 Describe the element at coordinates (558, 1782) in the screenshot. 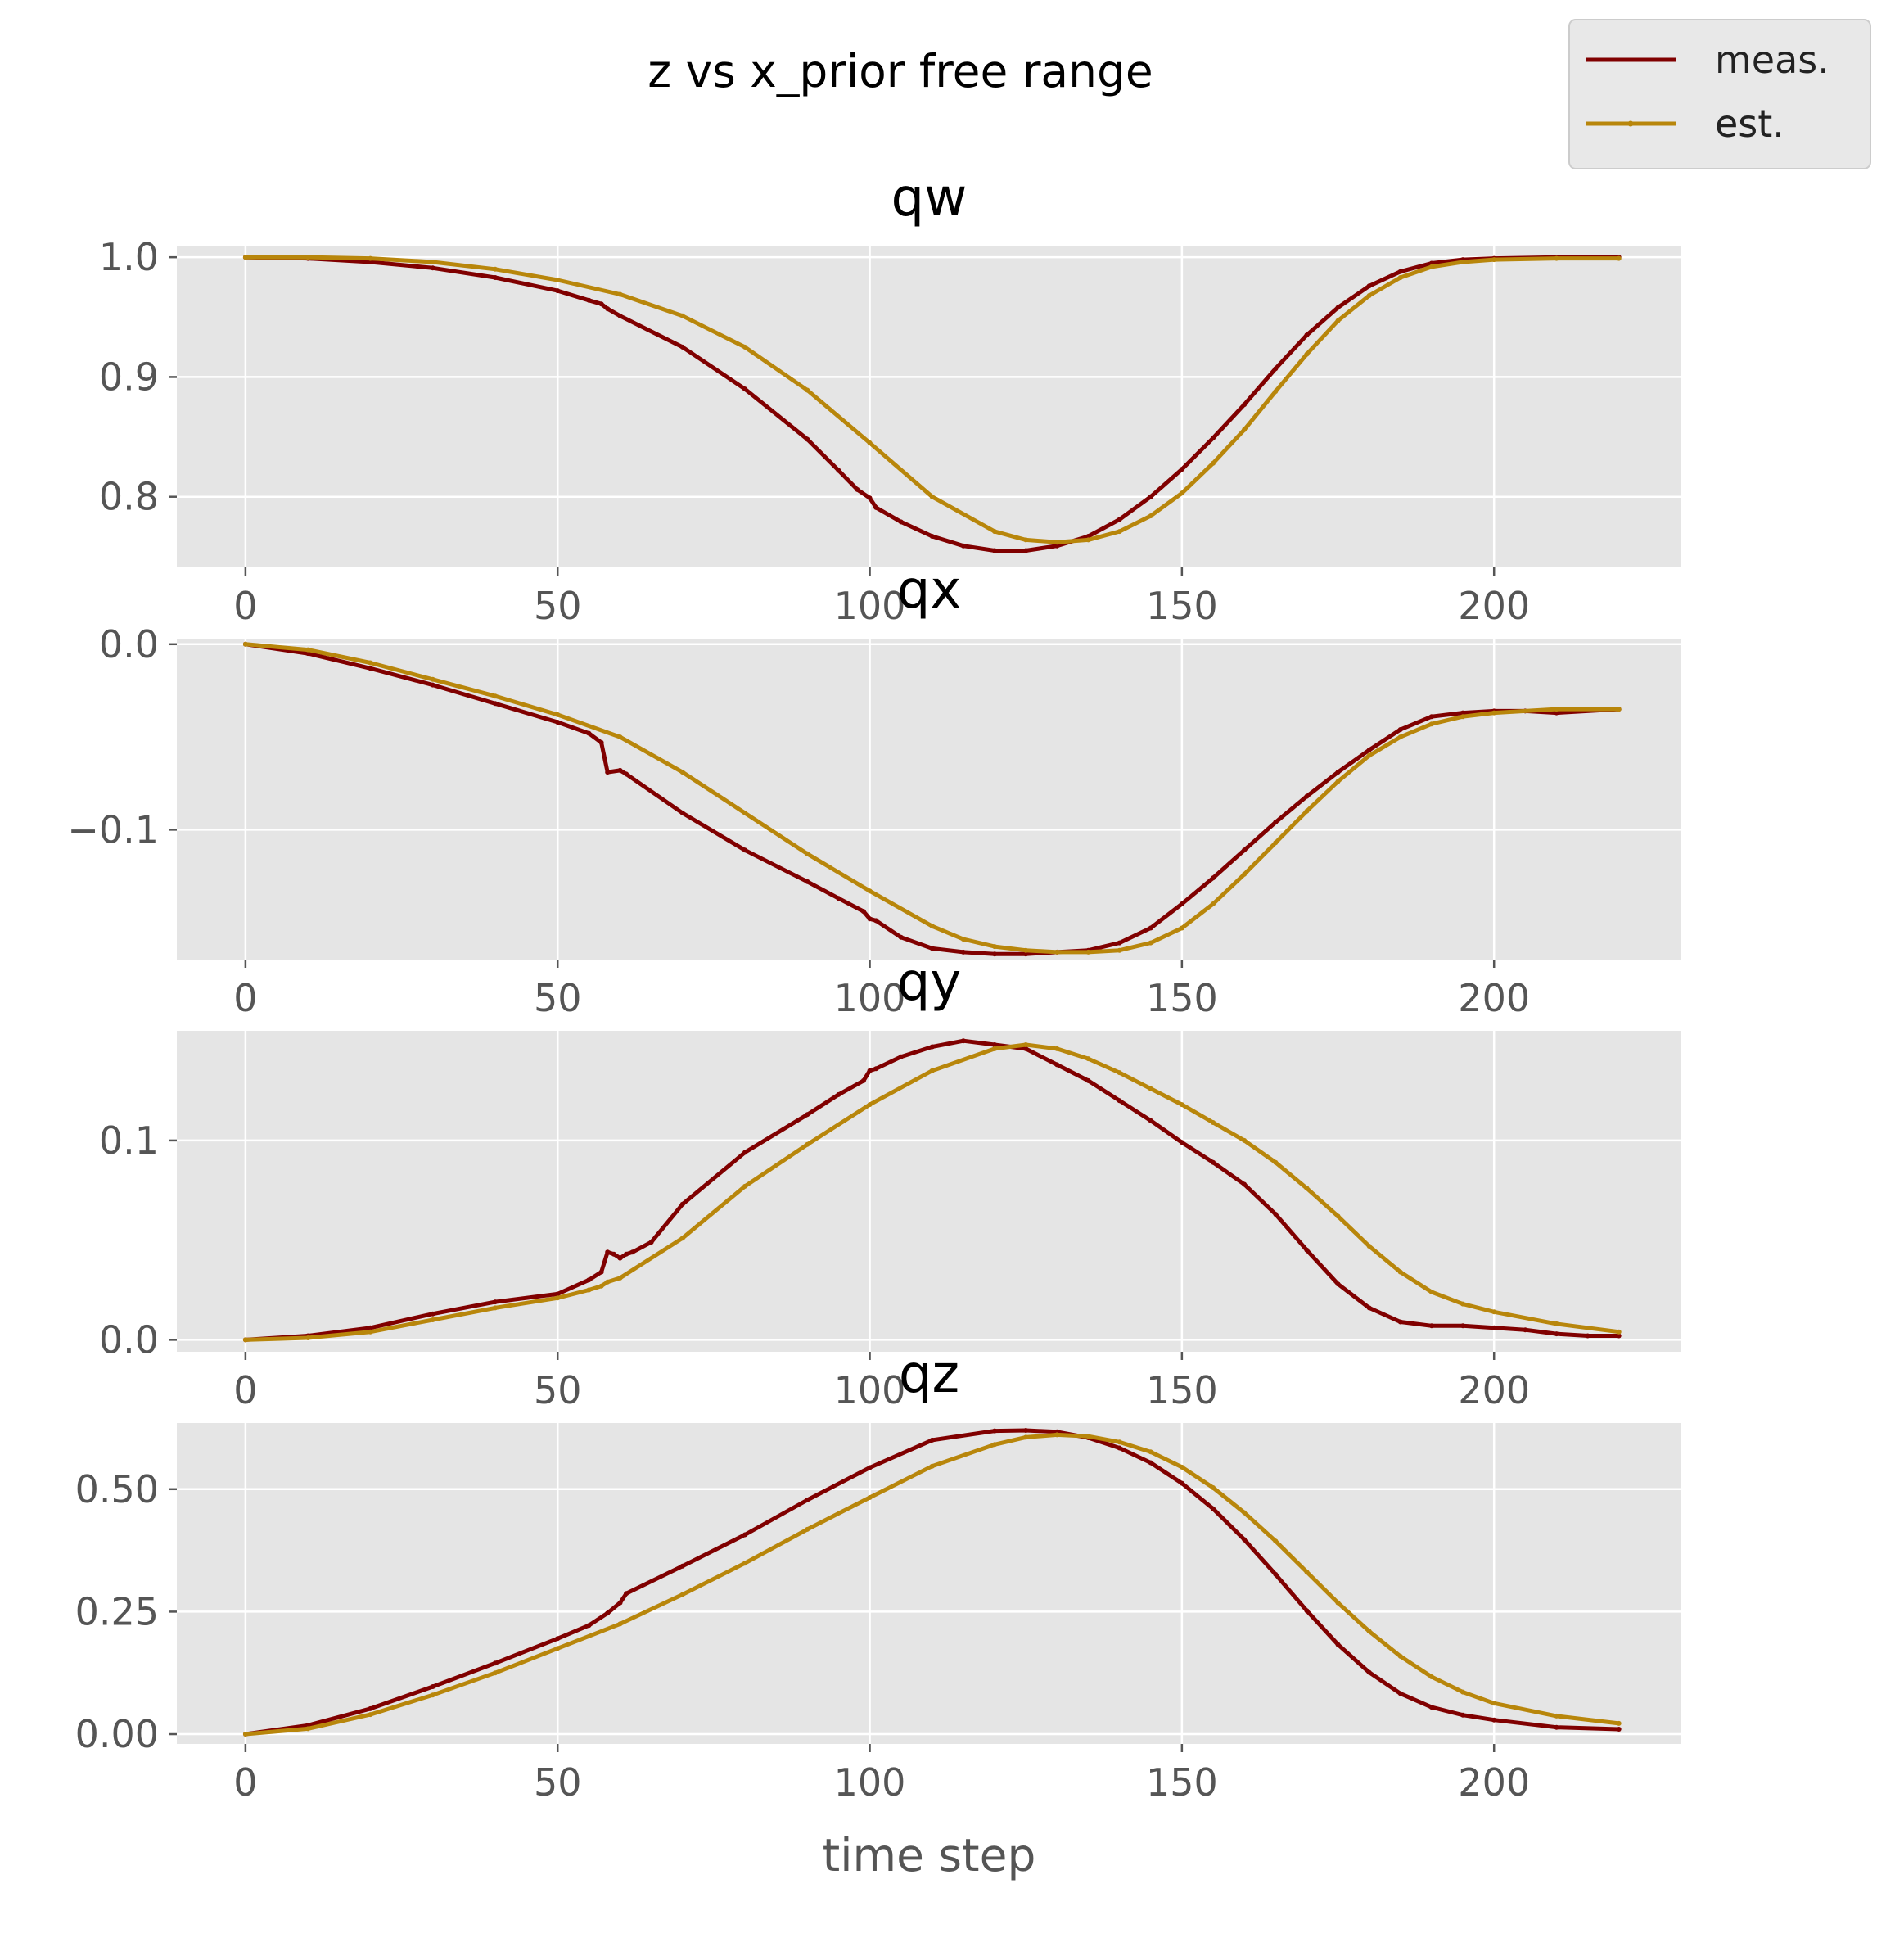

I see `x-tick-label: 50` at that location.